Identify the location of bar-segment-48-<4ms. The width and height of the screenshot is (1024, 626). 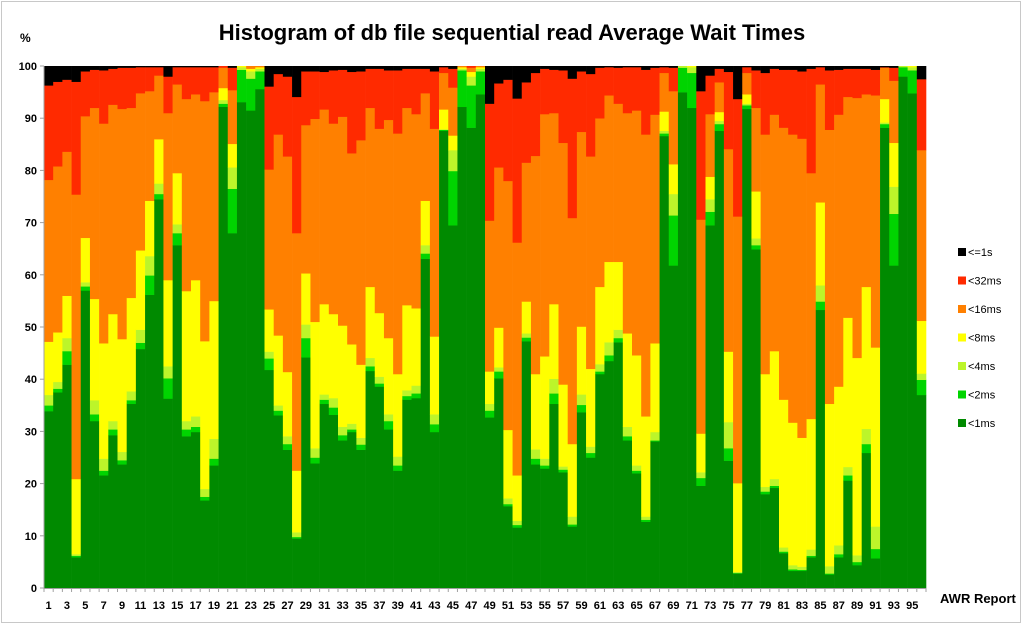
(480, 70).